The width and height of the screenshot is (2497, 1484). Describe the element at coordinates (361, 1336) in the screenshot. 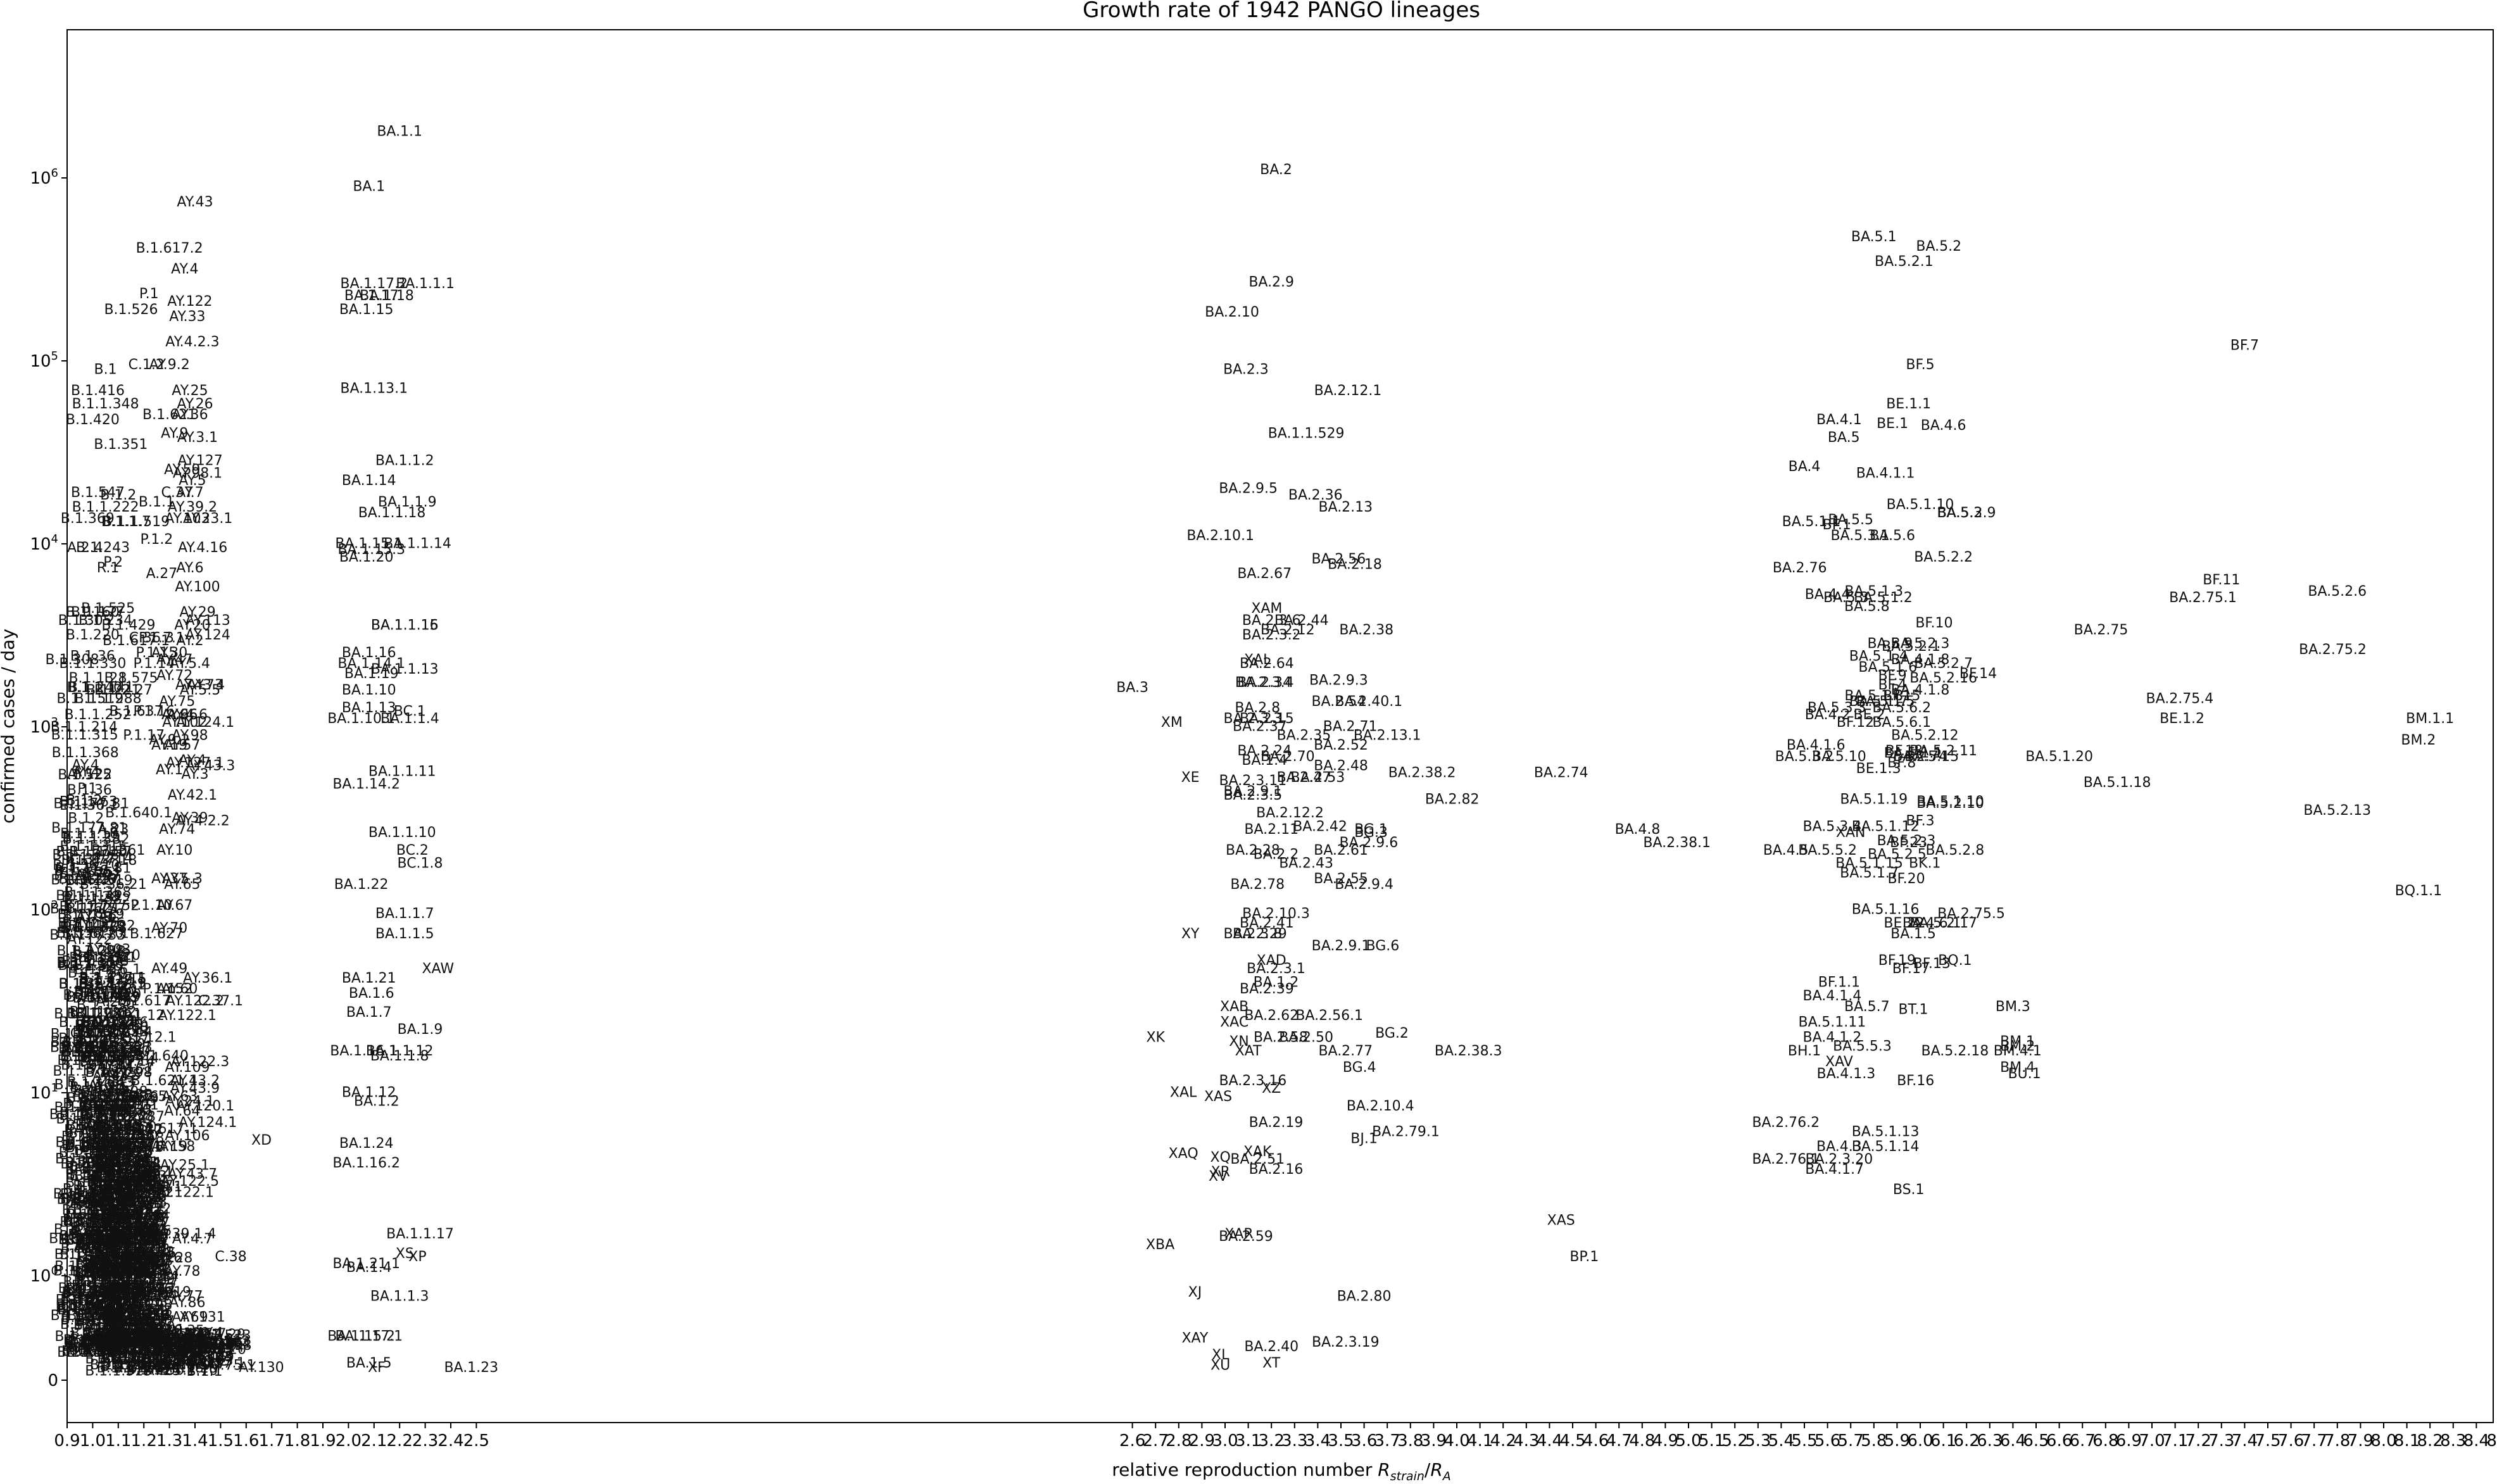

I see `lineage-label: BA.1.15.2` at that location.